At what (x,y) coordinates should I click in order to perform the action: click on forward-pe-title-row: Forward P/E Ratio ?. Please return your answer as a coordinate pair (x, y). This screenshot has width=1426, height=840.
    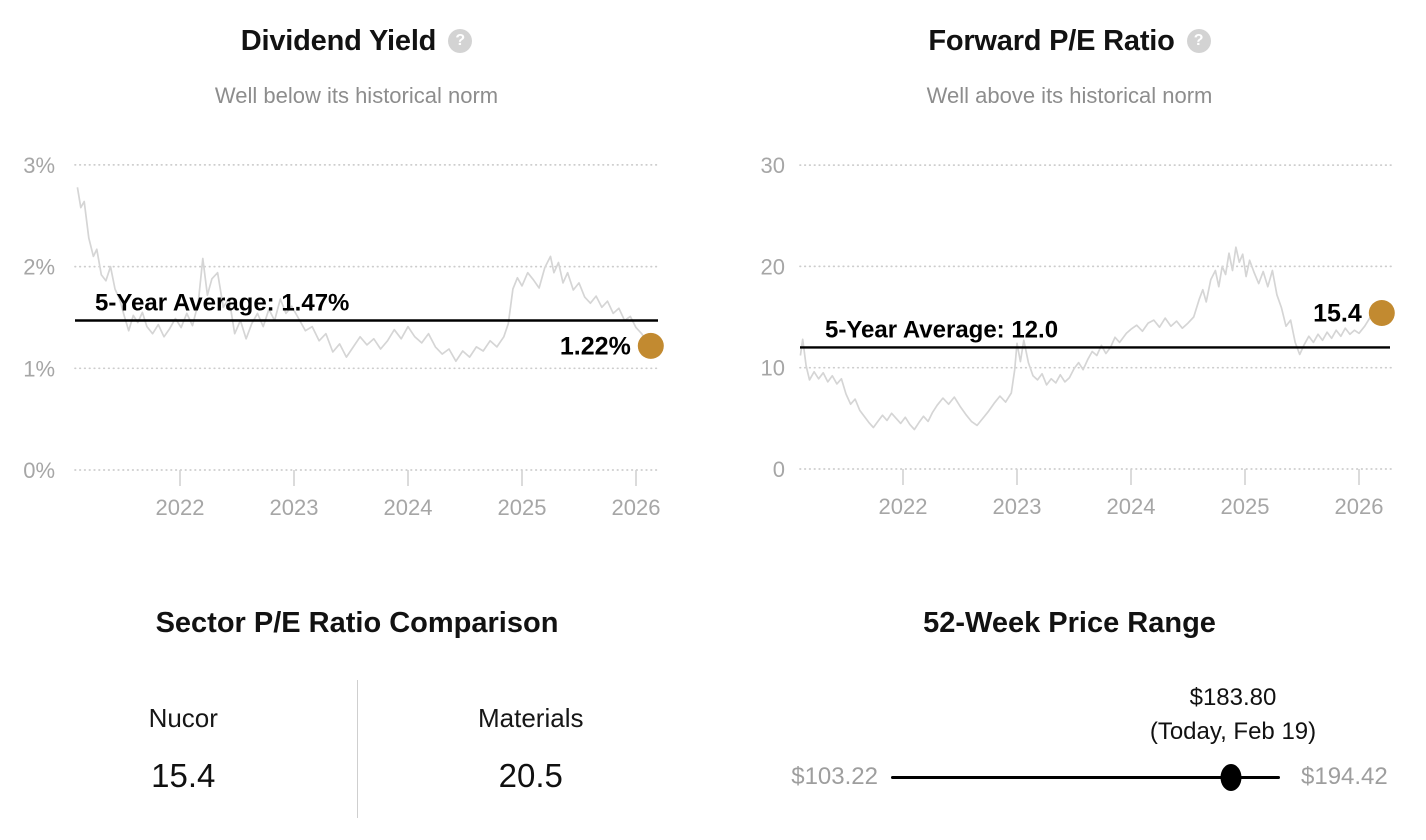
    Looking at the image, I should click on (1069, 41).